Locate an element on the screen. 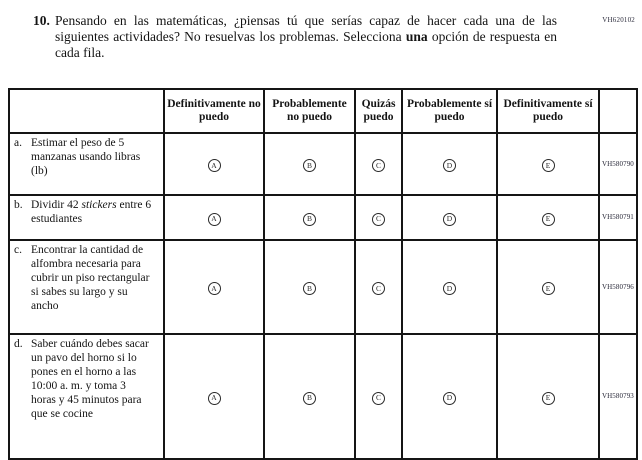 The image size is (642, 460). cell-row-a-option-a: A is located at coordinates (214, 163).